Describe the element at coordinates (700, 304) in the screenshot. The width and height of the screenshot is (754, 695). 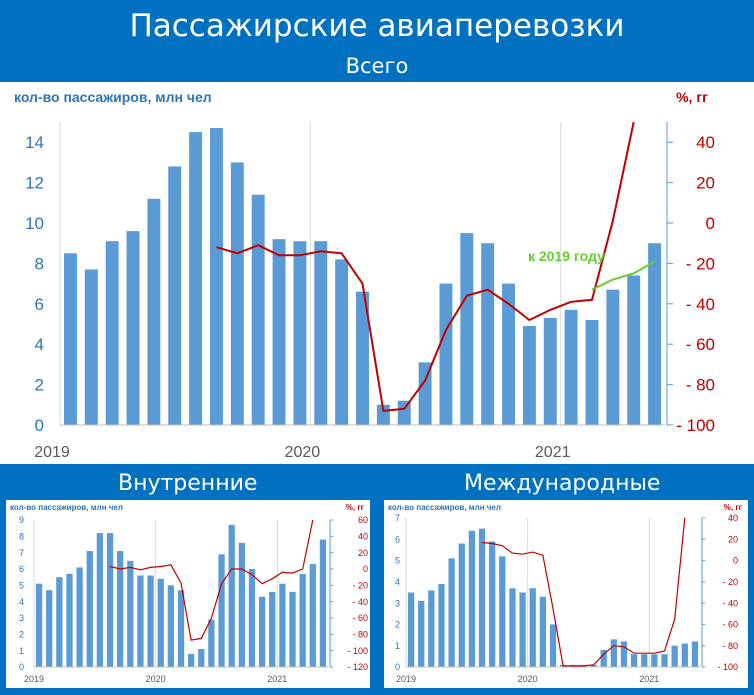
I see `right-tick-label: - 40` at that location.